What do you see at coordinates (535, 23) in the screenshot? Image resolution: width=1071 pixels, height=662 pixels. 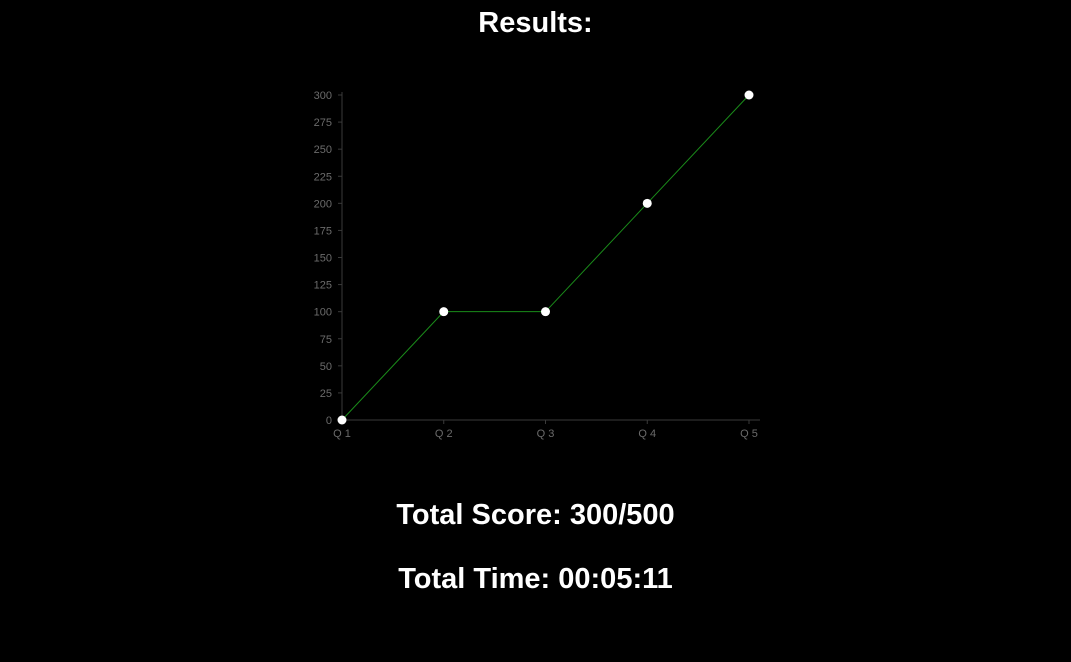 I see `results-title: Results:` at bounding box center [535, 23].